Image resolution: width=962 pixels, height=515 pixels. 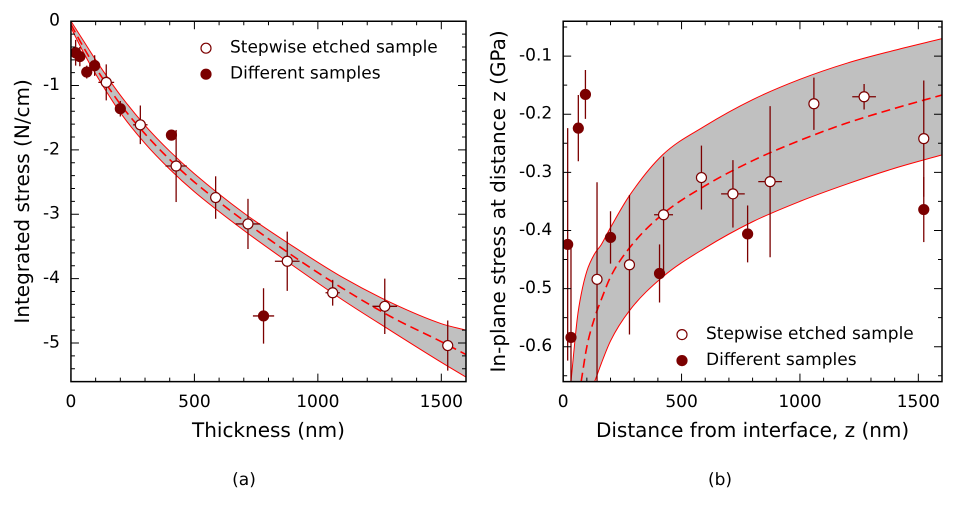 What do you see at coordinates (535, 114) in the screenshot?
I see `y-tick-label: -0.2` at bounding box center [535, 114].